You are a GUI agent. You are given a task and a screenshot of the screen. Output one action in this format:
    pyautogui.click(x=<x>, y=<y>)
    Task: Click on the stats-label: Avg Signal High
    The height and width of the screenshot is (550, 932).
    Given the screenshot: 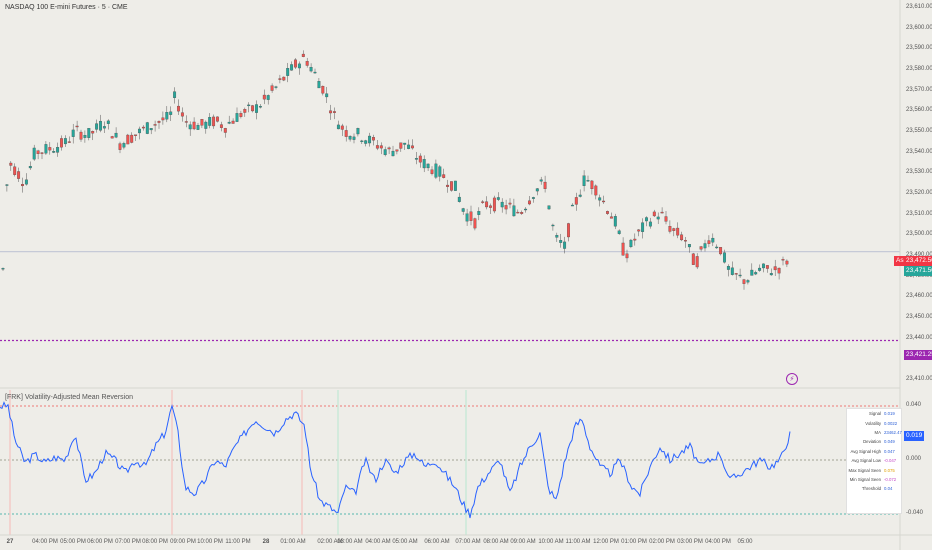 What is the action you would take?
    pyautogui.click(x=866, y=451)
    